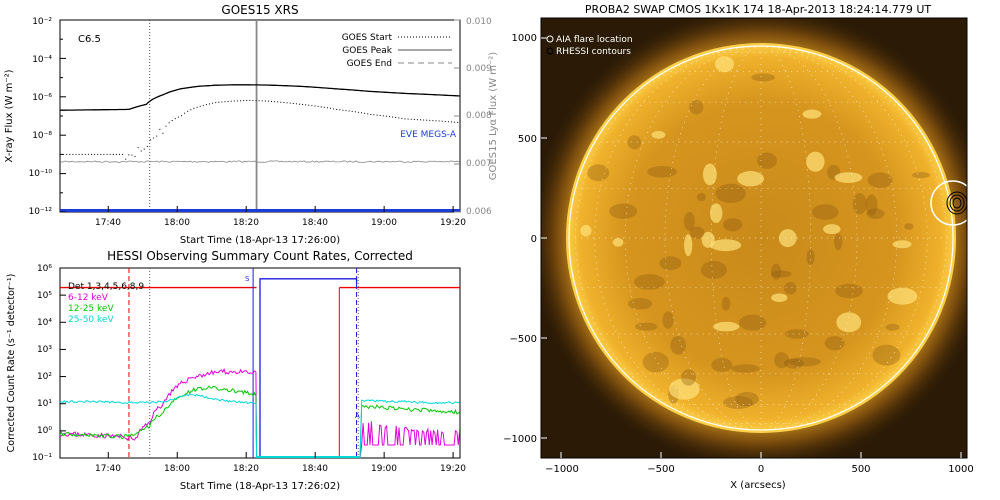 The height and width of the screenshot is (500, 1000). Describe the element at coordinates (159, 421) in the screenshot. I see `hessi-series-line-12-25-keV` at that location.